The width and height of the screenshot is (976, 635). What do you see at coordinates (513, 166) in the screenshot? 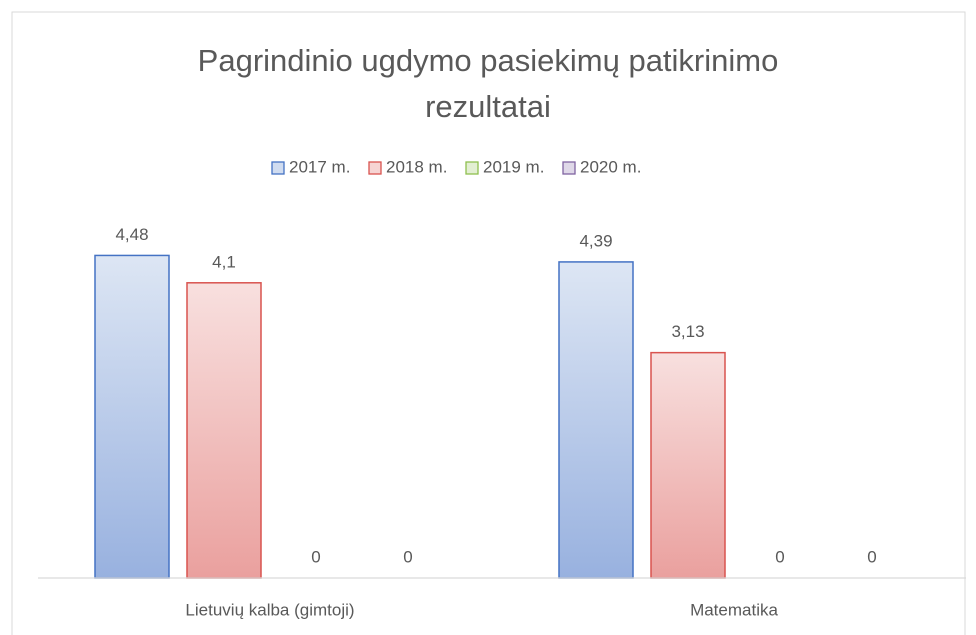
I see `legend-label: 2019 m.` at bounding box center [513, 166].